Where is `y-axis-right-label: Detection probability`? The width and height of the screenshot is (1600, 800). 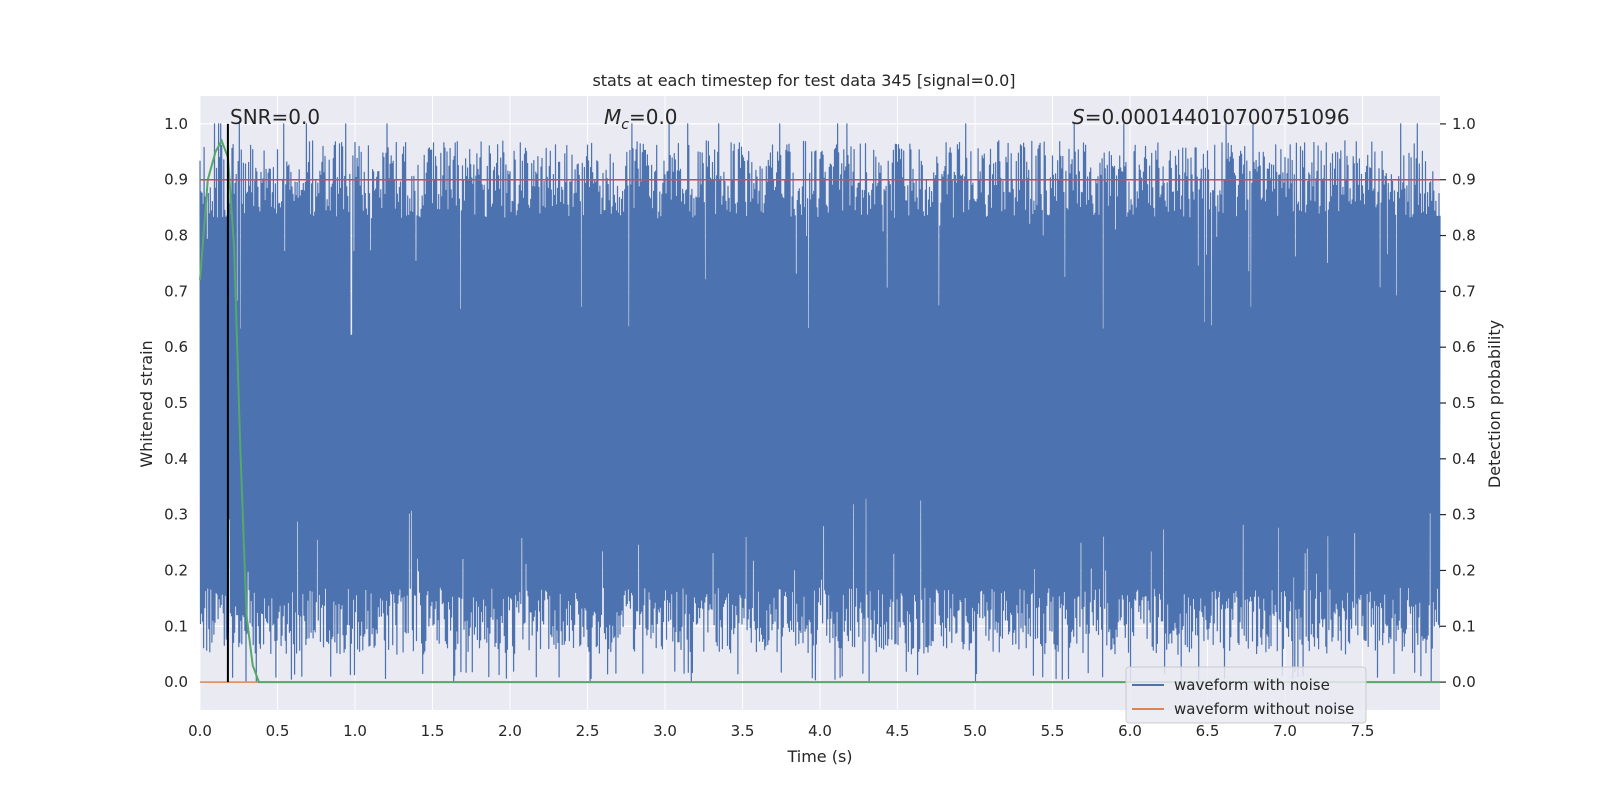
y-axis-right-label: Detection probability is located at coordinates (1494, 404).